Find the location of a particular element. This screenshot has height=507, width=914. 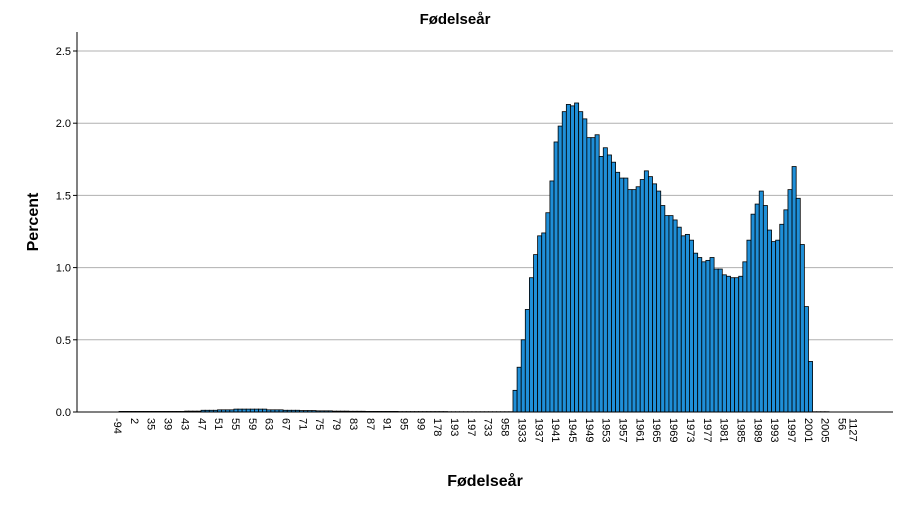

x-tick-label: 1989 is located at coordinates (757, 430).